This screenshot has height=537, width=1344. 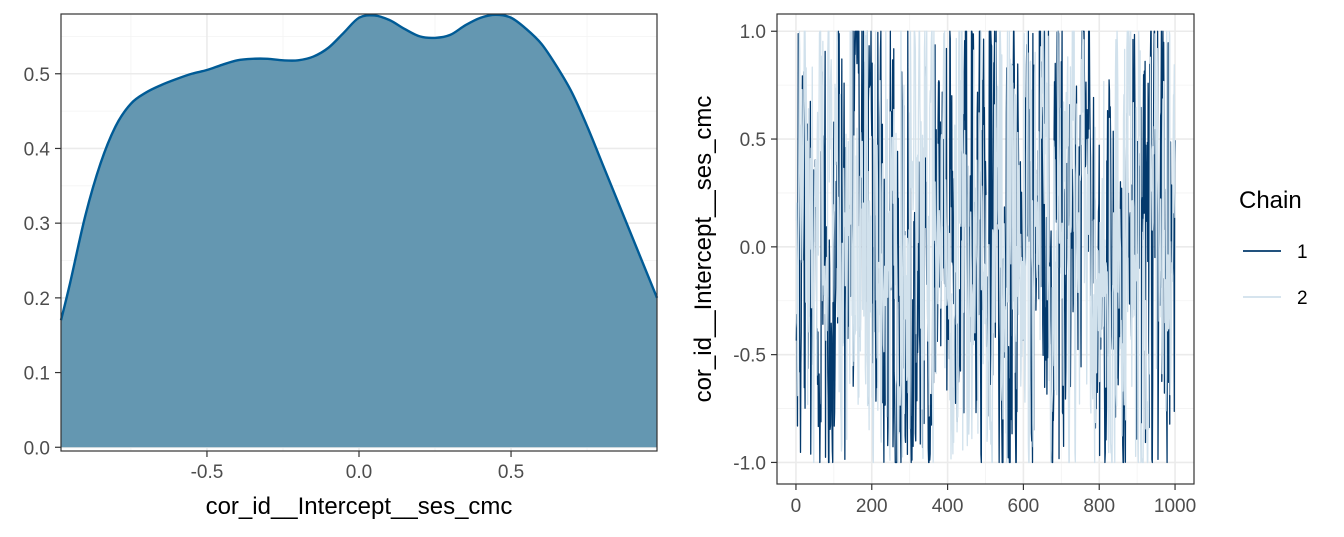 What do you see at coordinates (37, 299) in the screenshot?
I see `density-y-tick-label: 0.2` at bounding box center [37, 299].